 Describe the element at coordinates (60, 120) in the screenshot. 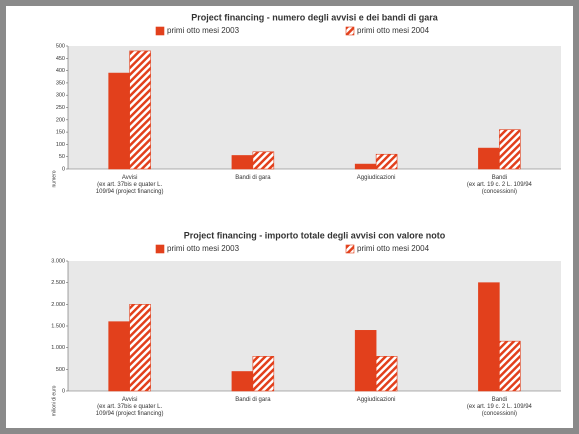

I see `y-tick-label: 200` at that location.